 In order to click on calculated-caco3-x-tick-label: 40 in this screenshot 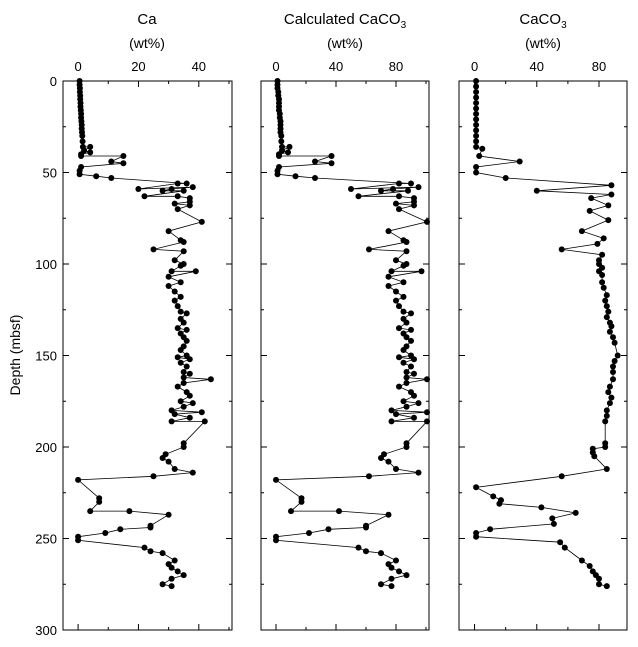, I will do `click(336, 66)`.